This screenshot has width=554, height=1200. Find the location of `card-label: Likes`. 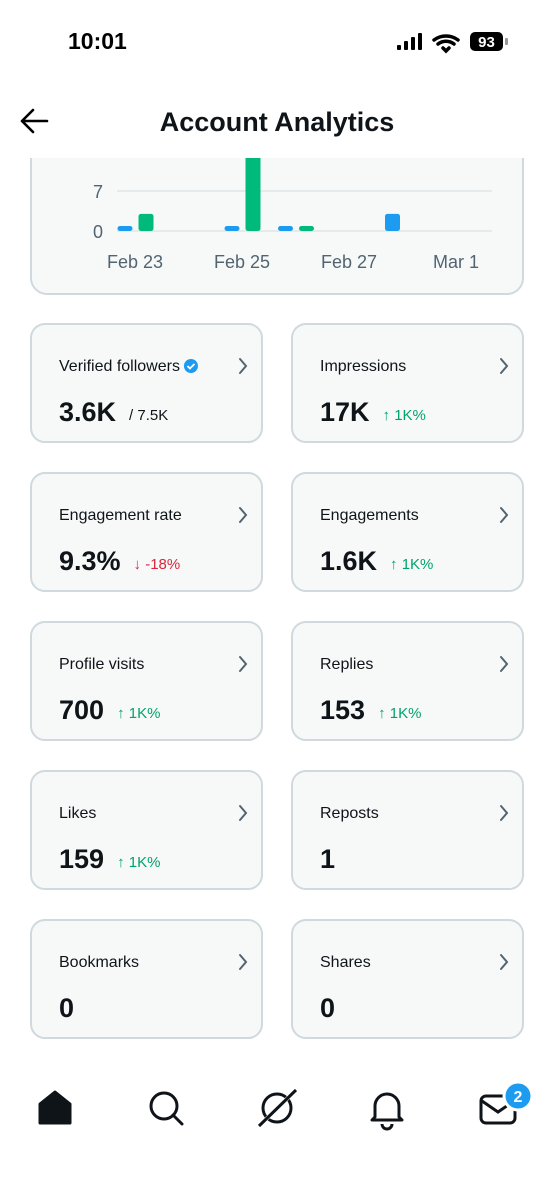

card-label: Likes is located at coordinates (77, 813).